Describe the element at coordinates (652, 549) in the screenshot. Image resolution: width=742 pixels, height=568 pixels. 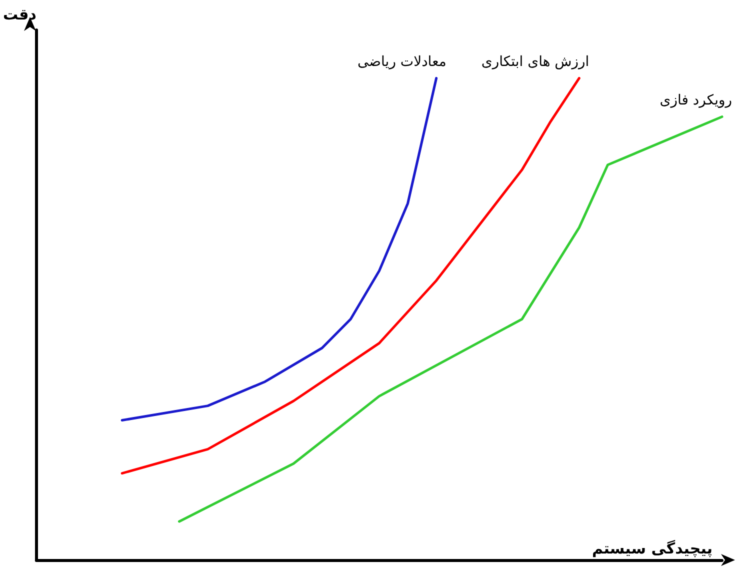
I see `x-axis-title: پیچیدگی سیستم` at that location.